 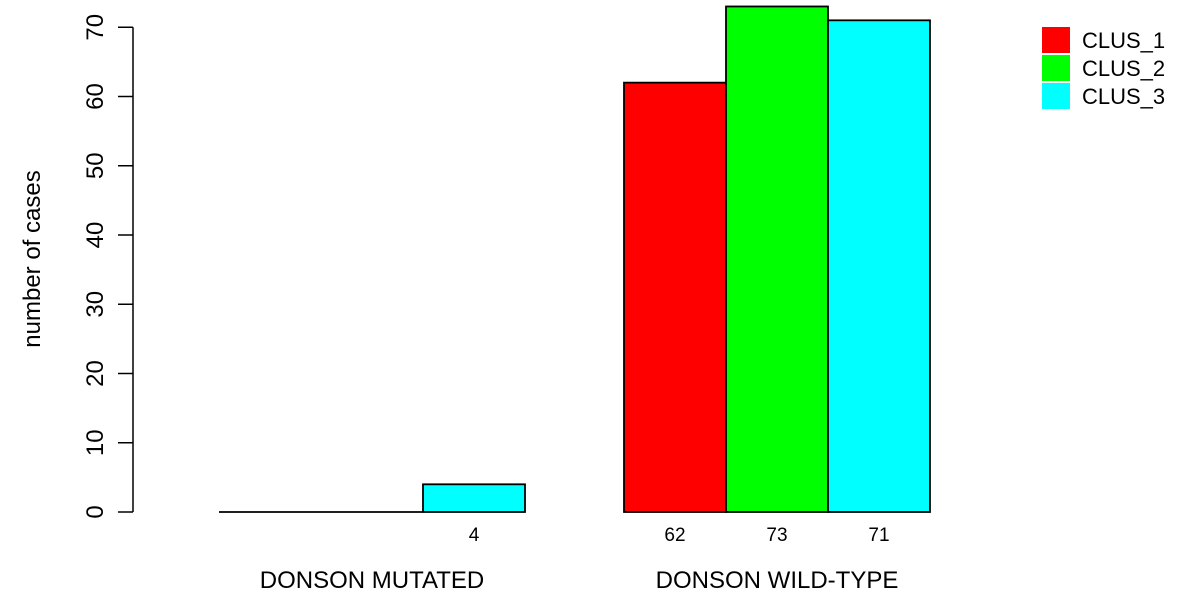 I want to click on category-label: DONSON WILD-TYPE, so click(x=777, y=580).